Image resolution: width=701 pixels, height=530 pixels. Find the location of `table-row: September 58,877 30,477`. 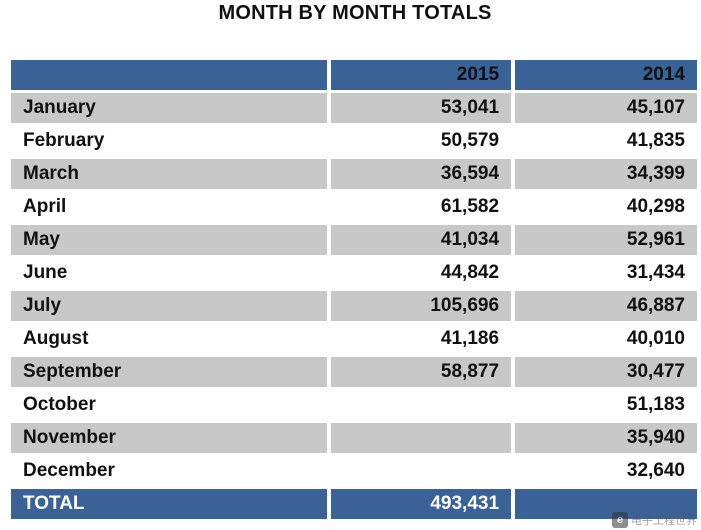

table-row: September 58,877 30,477 is located at coordinates (354, 372).